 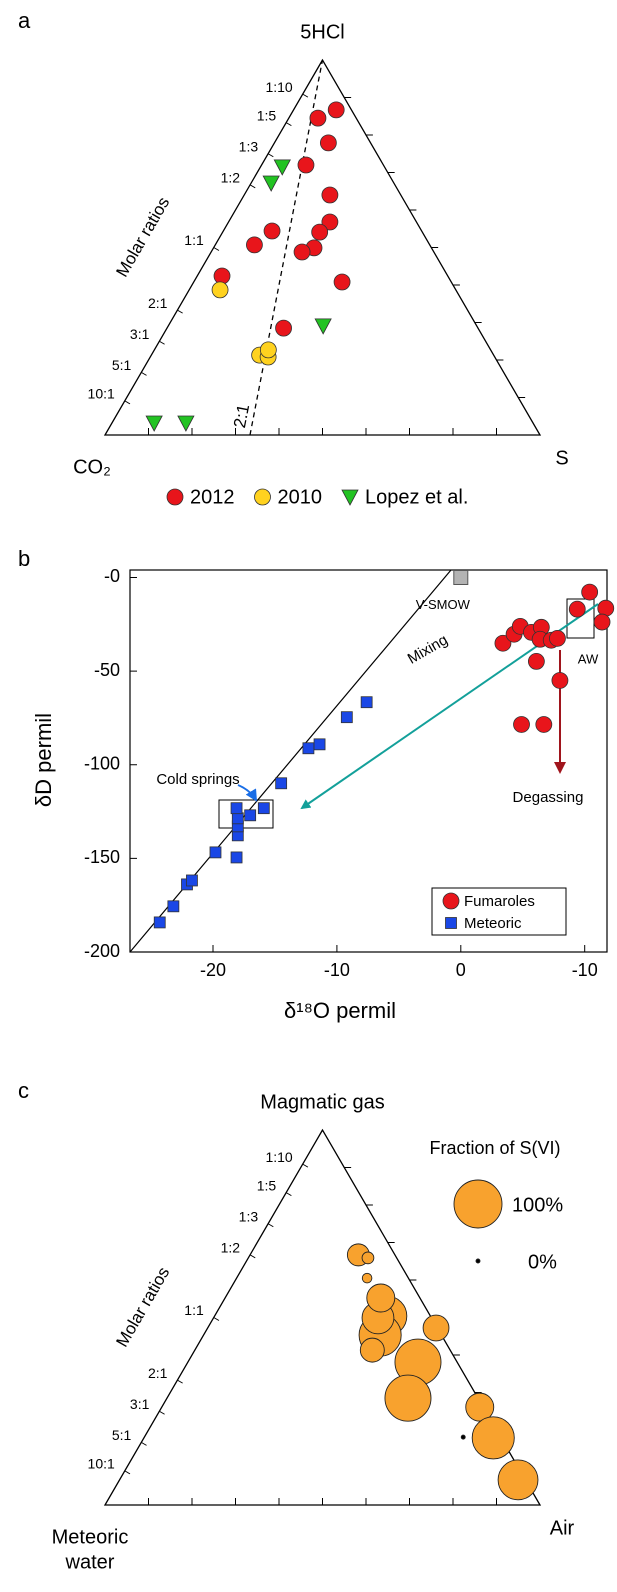 I want to click on size-legend-title: Fraction of S(VI), so click(x=494, y=1148).